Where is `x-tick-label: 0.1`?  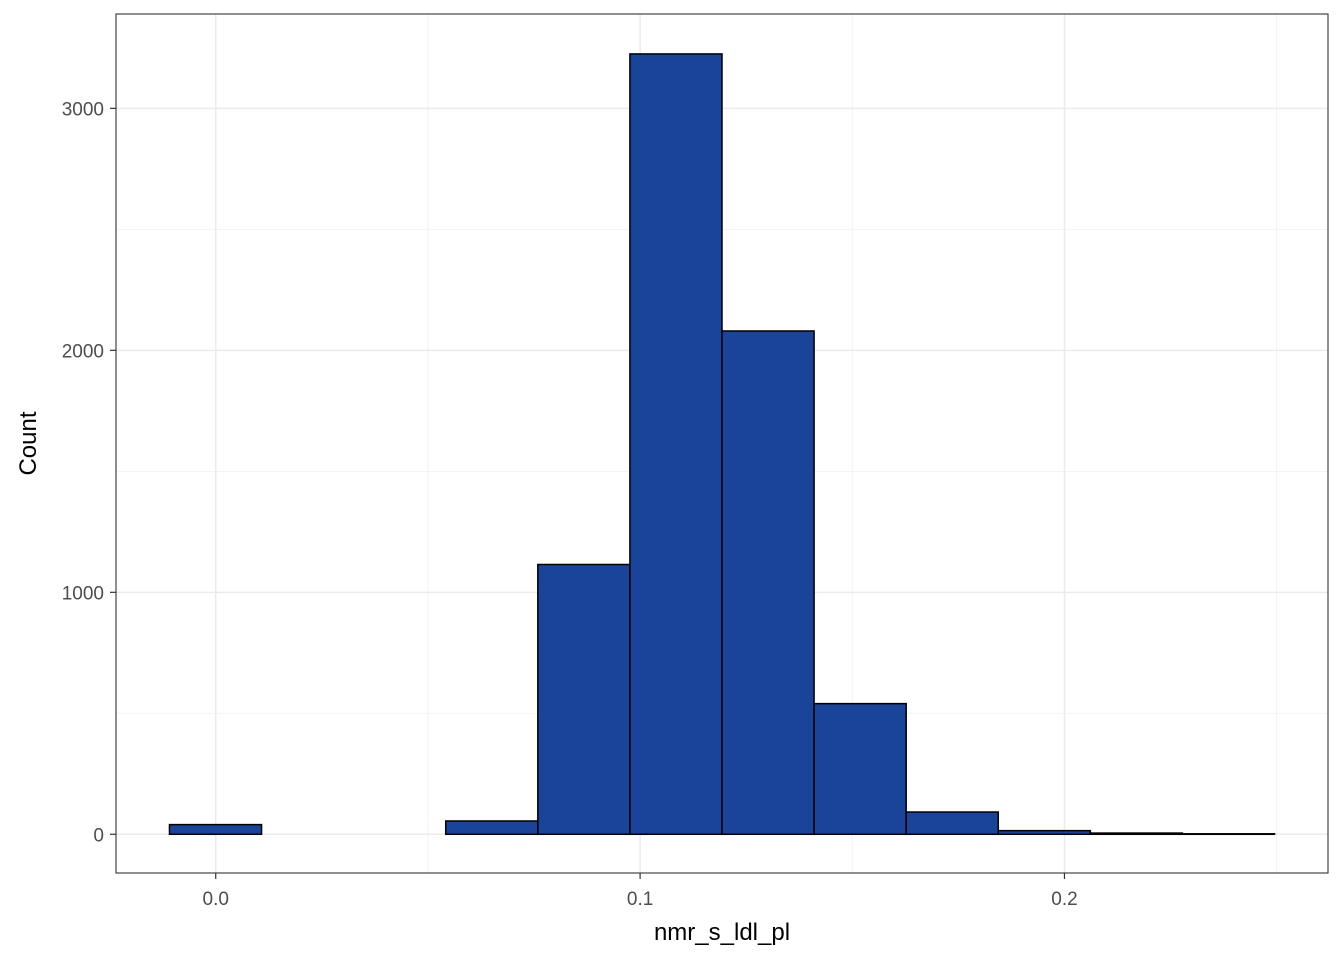
x-tick-label: 0.1 is located at coordinates (640, 899).